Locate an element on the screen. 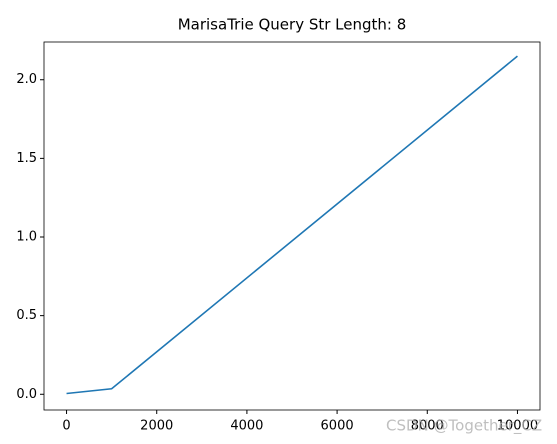 Image resolution: width=557 pixels, height=444 pixels. x-tick-label: 10000 is located at coordinates (517, 426).